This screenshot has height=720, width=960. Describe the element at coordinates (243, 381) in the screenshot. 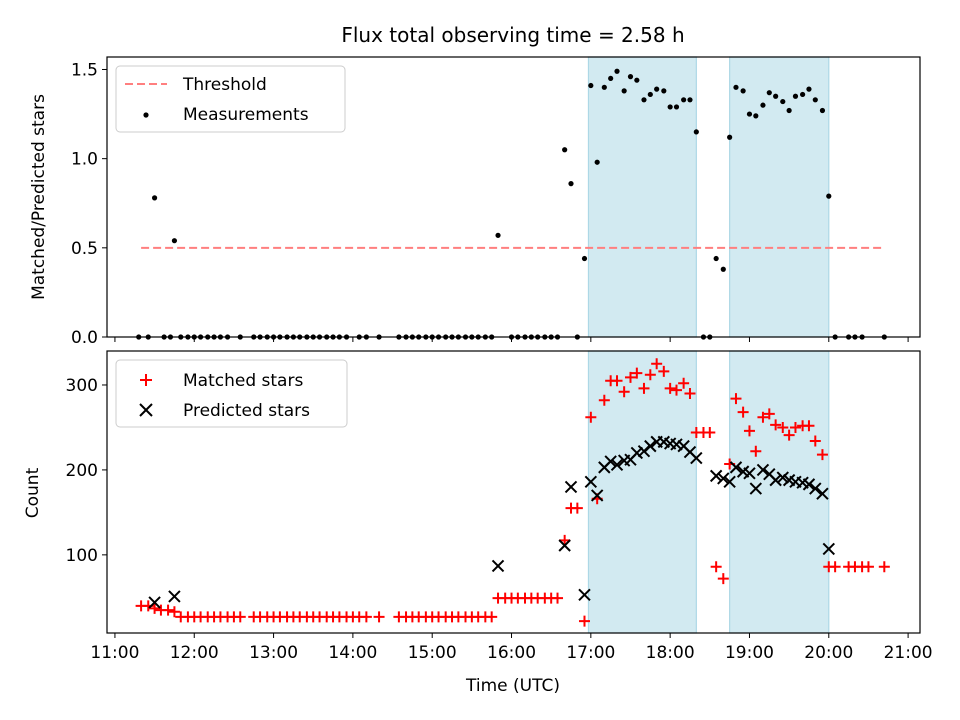

I see `matched-legend-label: Matched stars` at that location.